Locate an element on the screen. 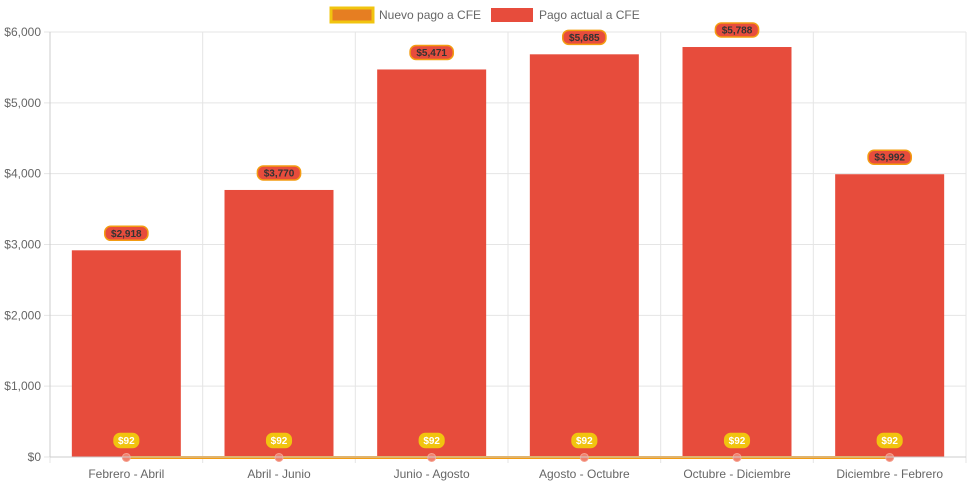  bar-value-label: $5,788 is located at coordinates (737, 30).